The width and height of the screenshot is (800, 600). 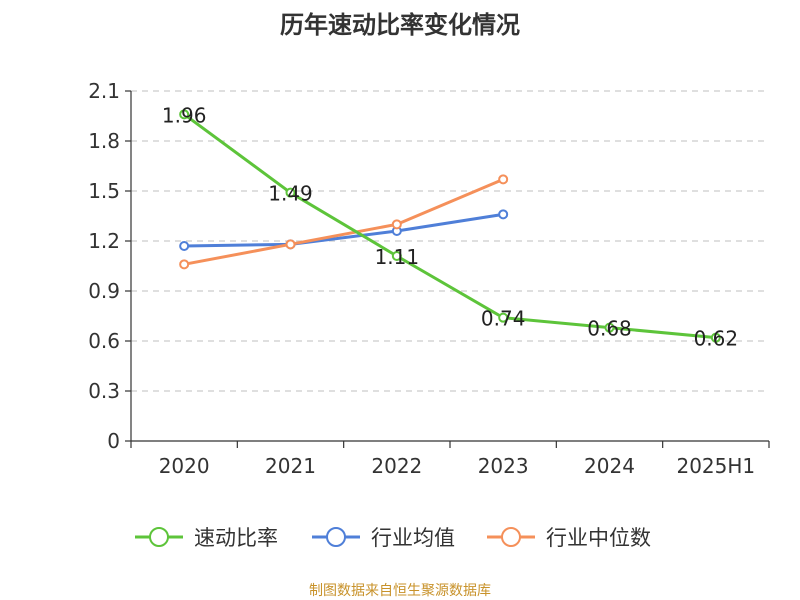 I want to click on data-label: 1.96, so click(x=184, y=115).